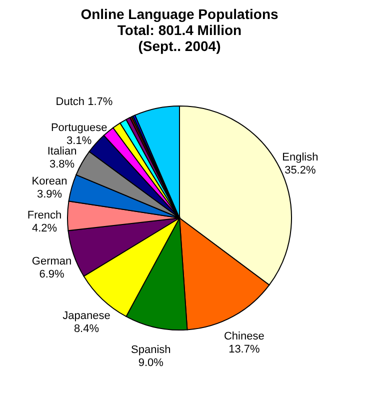 The height and width of the screenshot is (402, 375). I want to click on text: (Sept.. 2004), so click(179, 46).